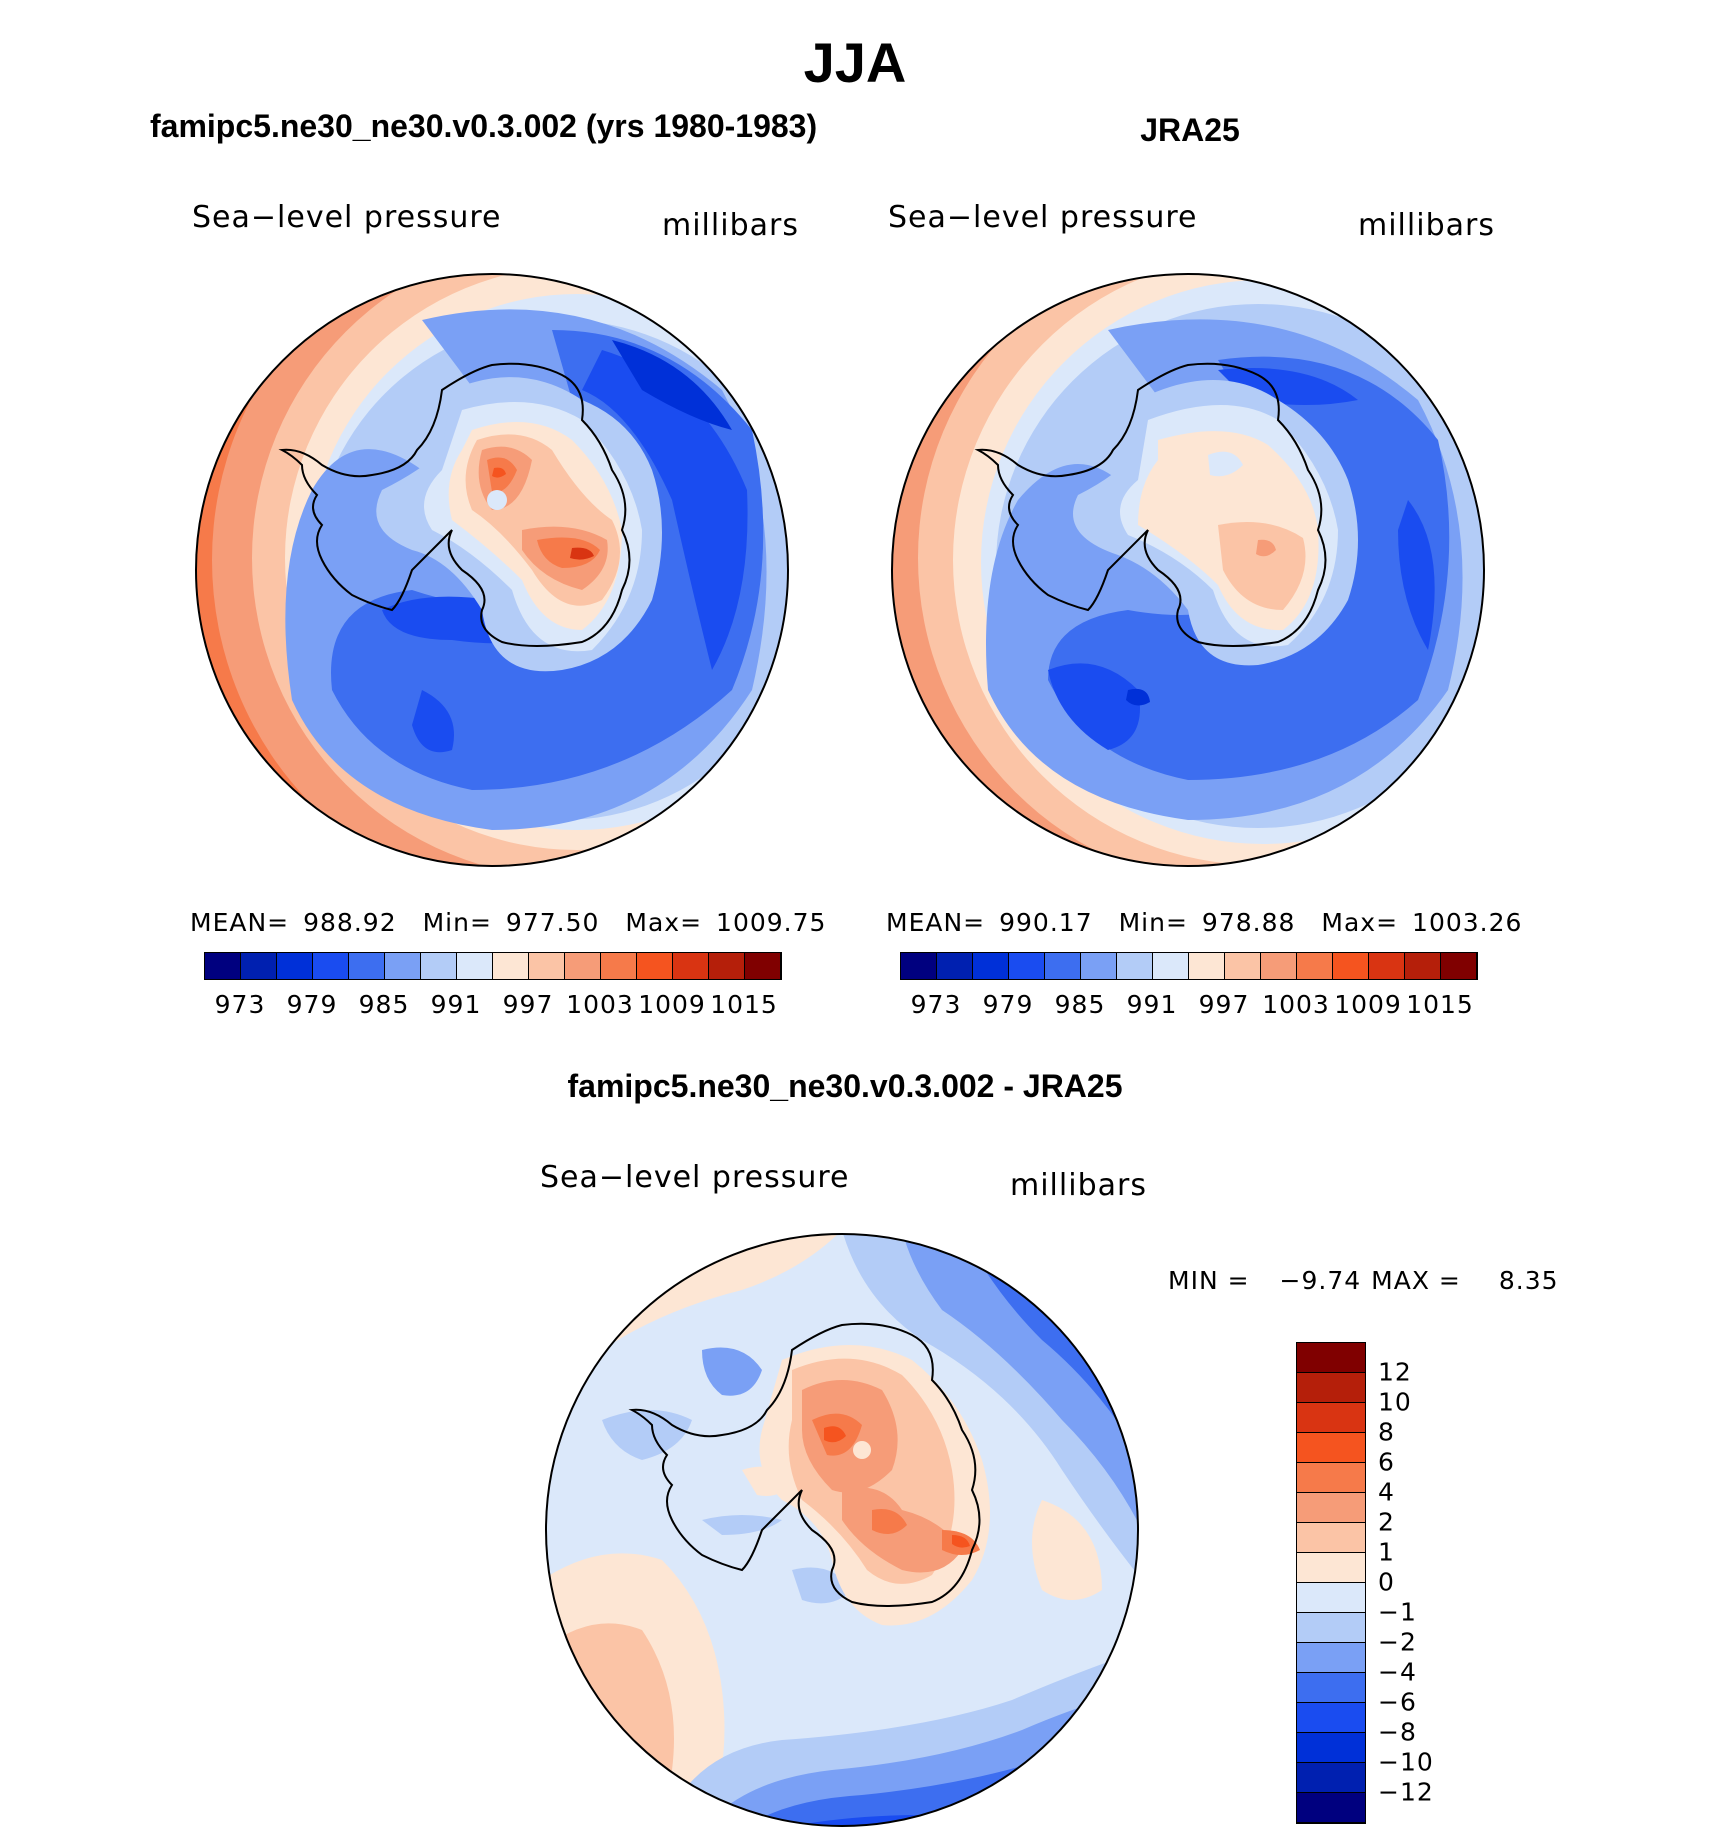  I want to click on model-colorbar-label: 1015, so click(744, 1004).